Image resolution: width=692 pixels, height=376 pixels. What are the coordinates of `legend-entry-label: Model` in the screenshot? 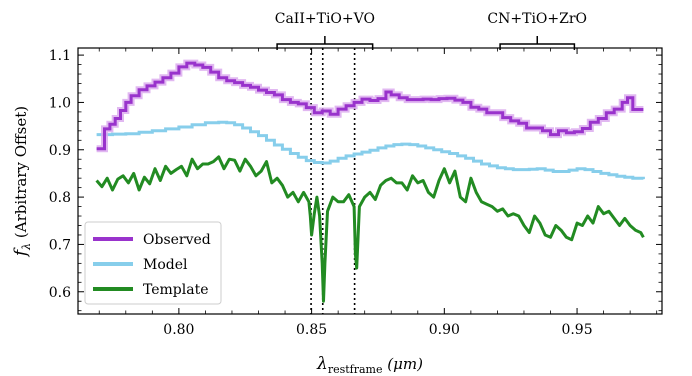 It's located at (165, 265).